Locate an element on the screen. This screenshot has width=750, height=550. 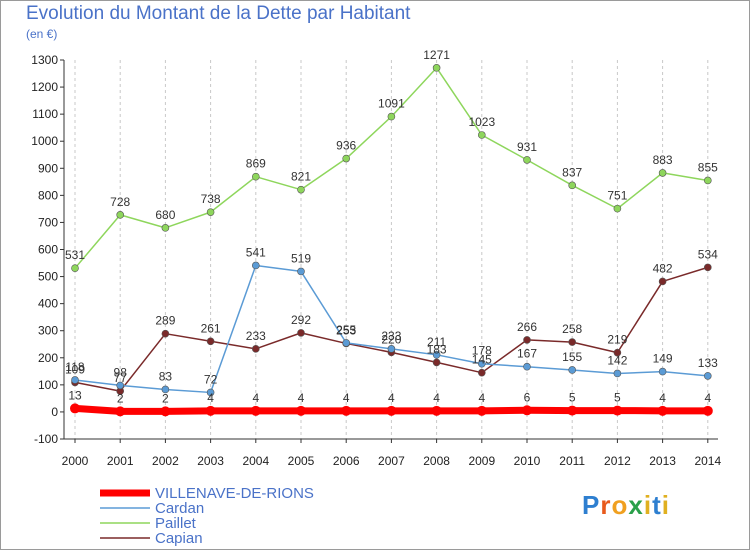
data-label: 931 is located at coordinates (527, 147).